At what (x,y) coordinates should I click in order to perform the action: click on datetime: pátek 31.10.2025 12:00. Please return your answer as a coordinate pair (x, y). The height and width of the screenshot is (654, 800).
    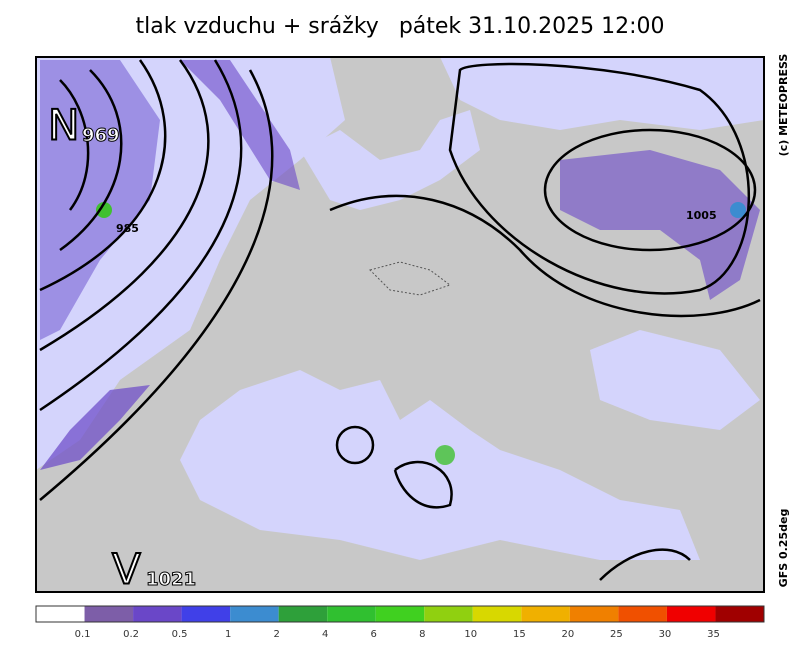
    Looking at the image, I should click on (532, 26).